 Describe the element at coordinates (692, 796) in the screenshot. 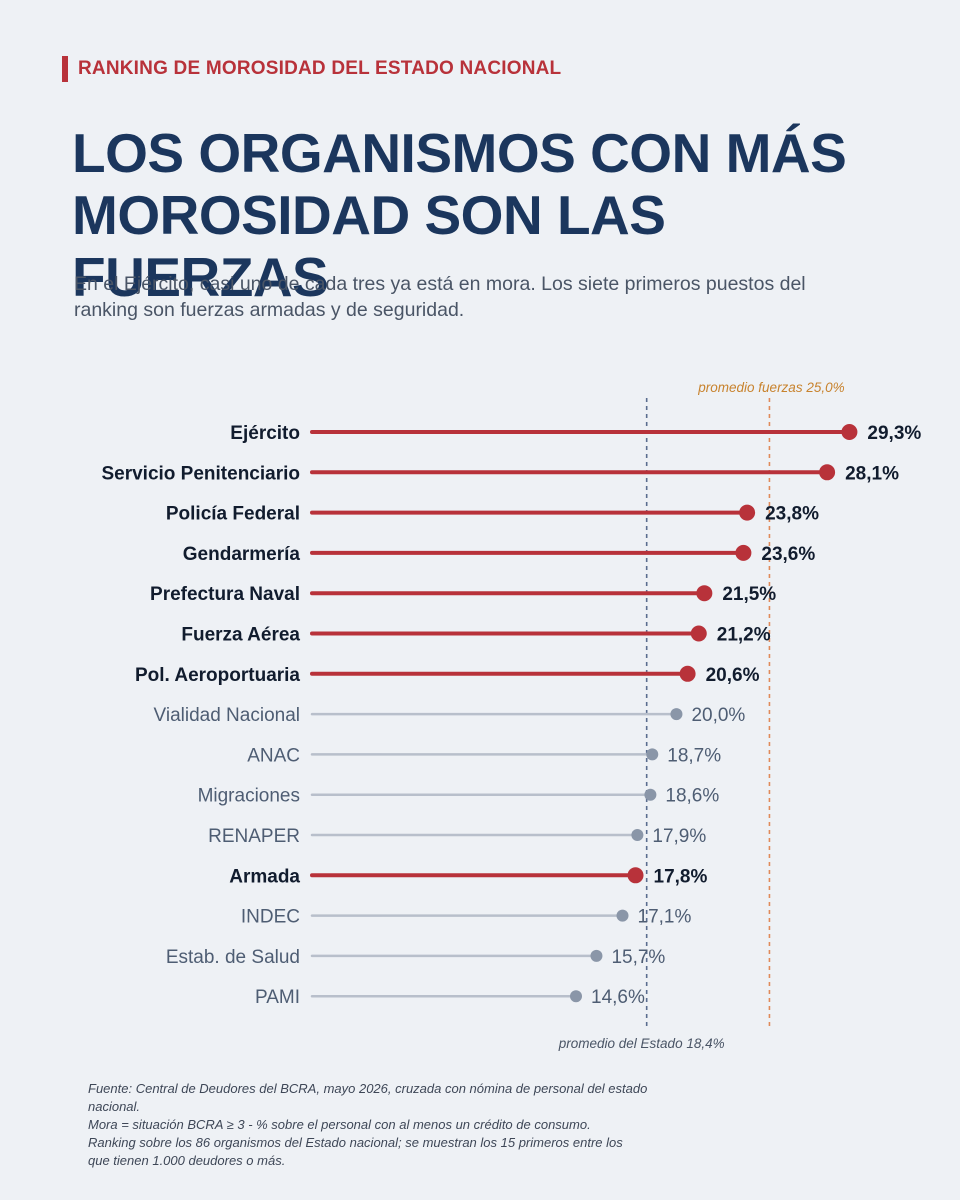

I see `value-label: 18,6%` at that location.